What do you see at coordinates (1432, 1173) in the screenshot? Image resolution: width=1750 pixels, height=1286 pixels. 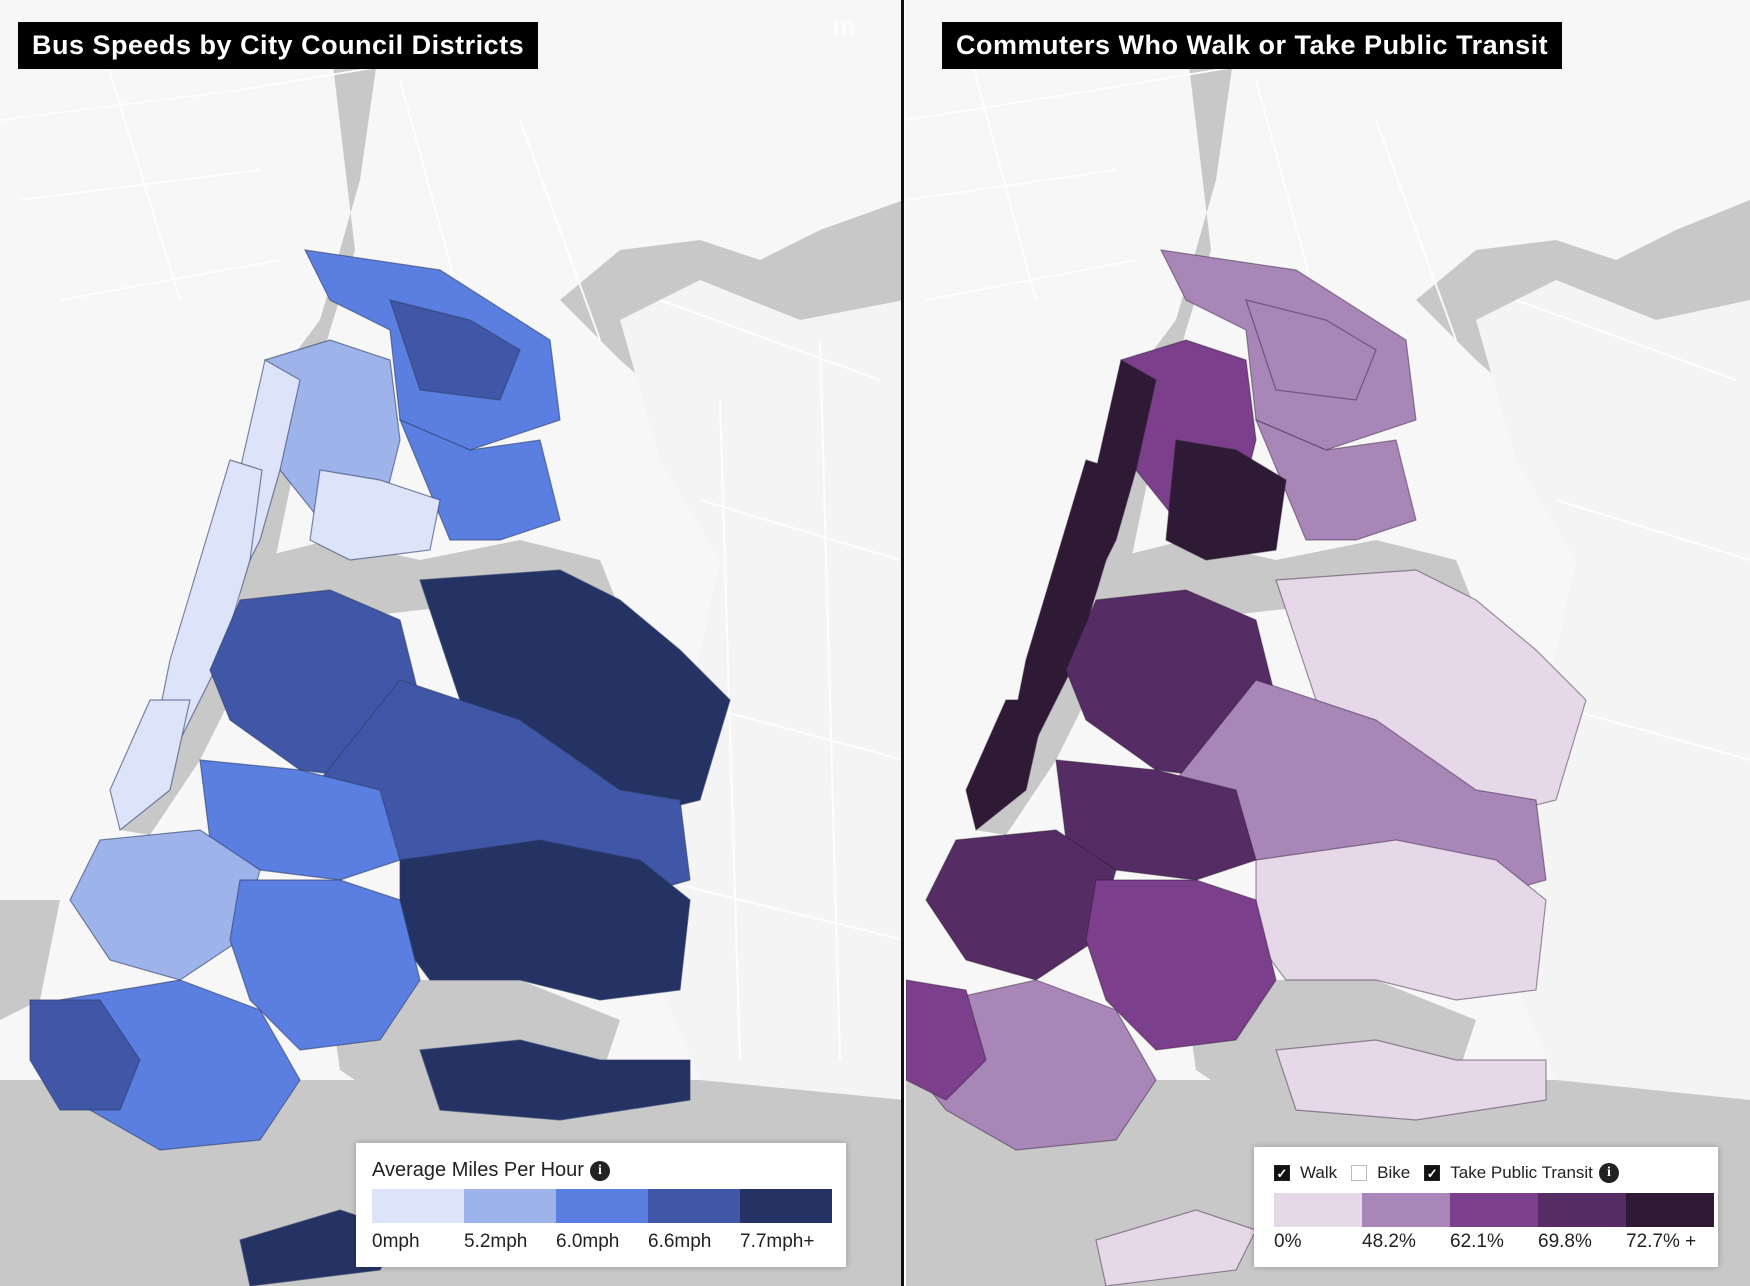 I see `transit-checkbox: ✓` at bounding box center [1432, 1173].